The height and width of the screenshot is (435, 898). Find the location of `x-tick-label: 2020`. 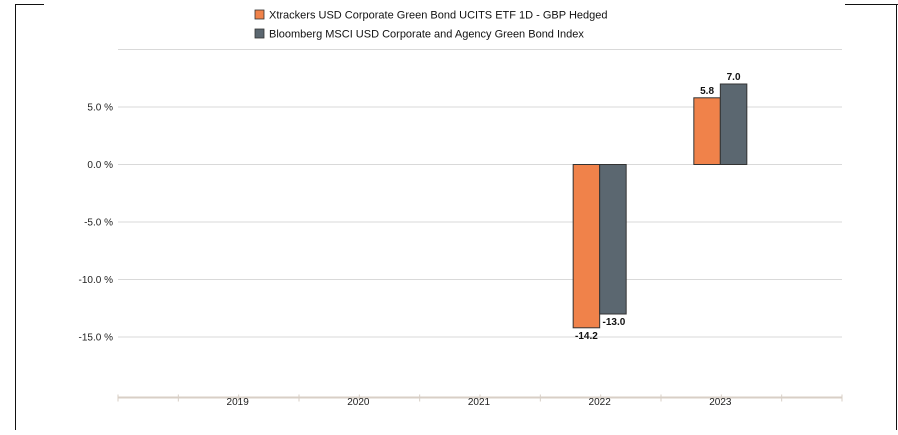

x-tick-label: 2020 is located at coordinates (358, 402).